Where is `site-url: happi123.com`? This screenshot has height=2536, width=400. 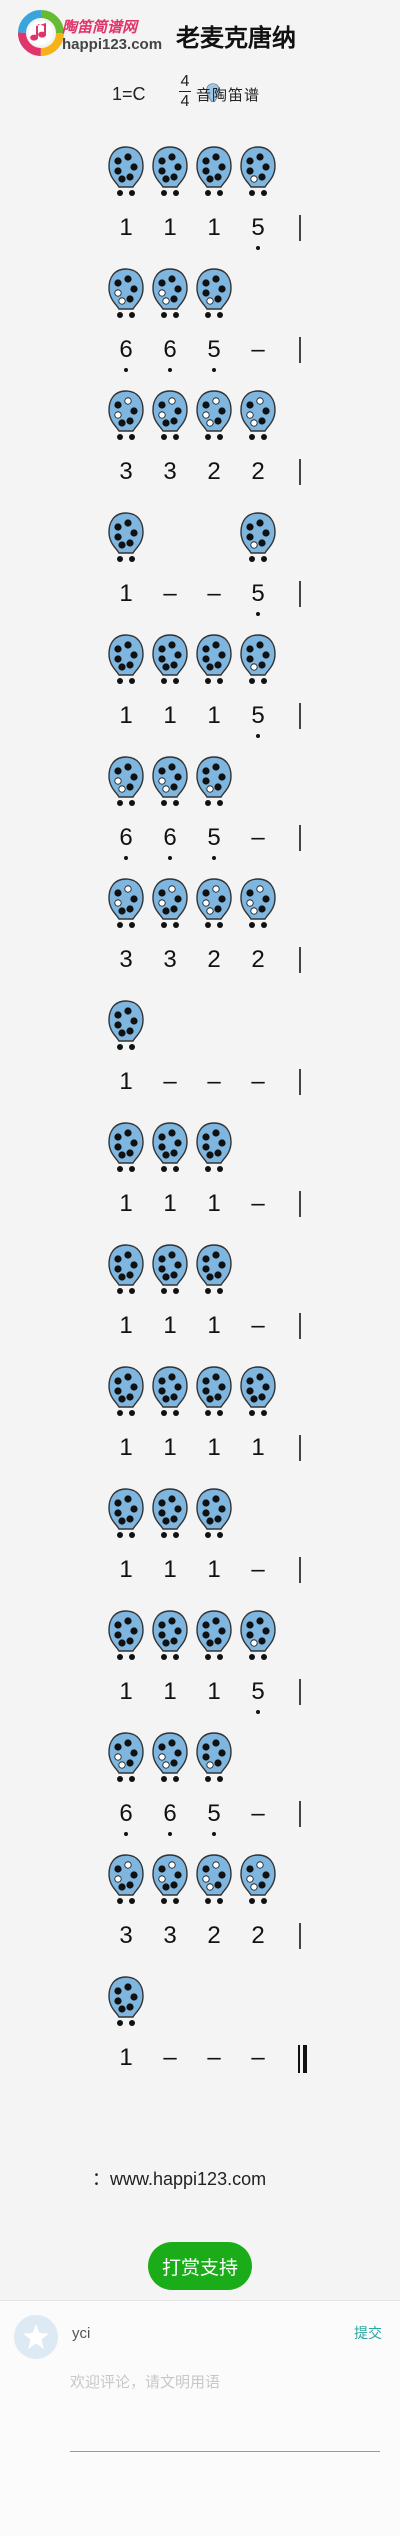 site-url: happi123.com is located at coordinates (112, 44).